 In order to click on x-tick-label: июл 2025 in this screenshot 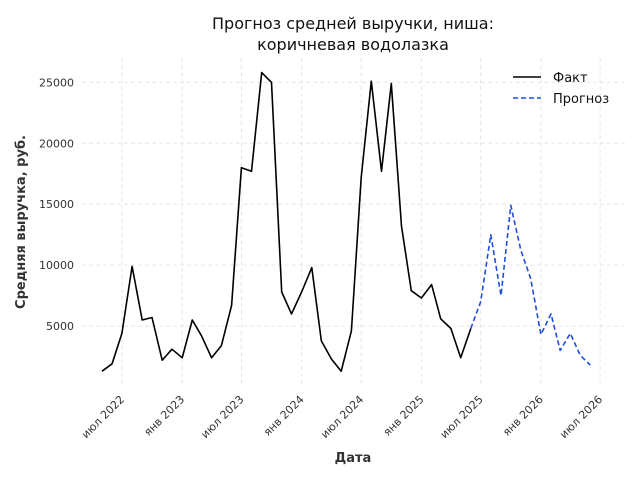, I will do `click(462, 417)`.